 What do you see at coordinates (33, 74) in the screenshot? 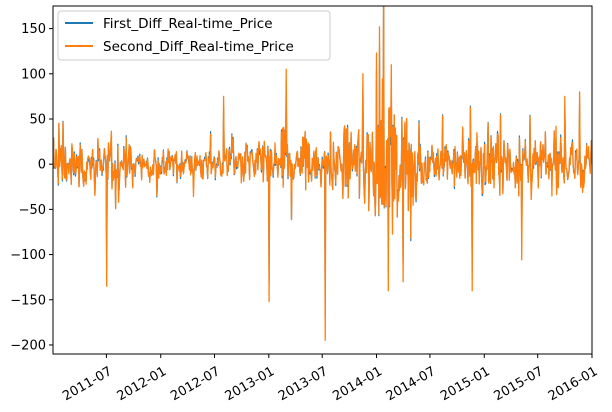
I see `y-tick-label: 100` at bounding box center [33, 74].